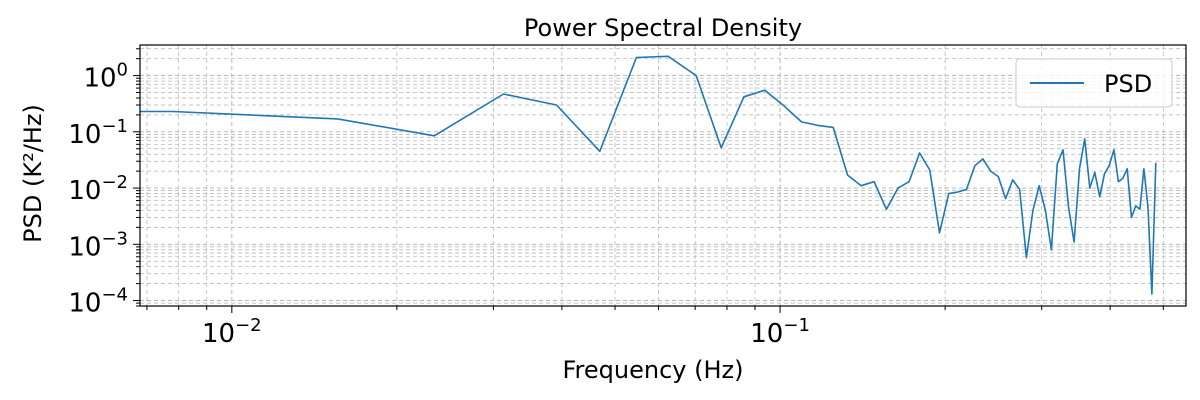 This screenshot has width=1200, height=400. What do you see at coordinates (663, 28) in the screenshot?
I see `chart-title: Power Spectral Density` at bounding box center [663, 28].